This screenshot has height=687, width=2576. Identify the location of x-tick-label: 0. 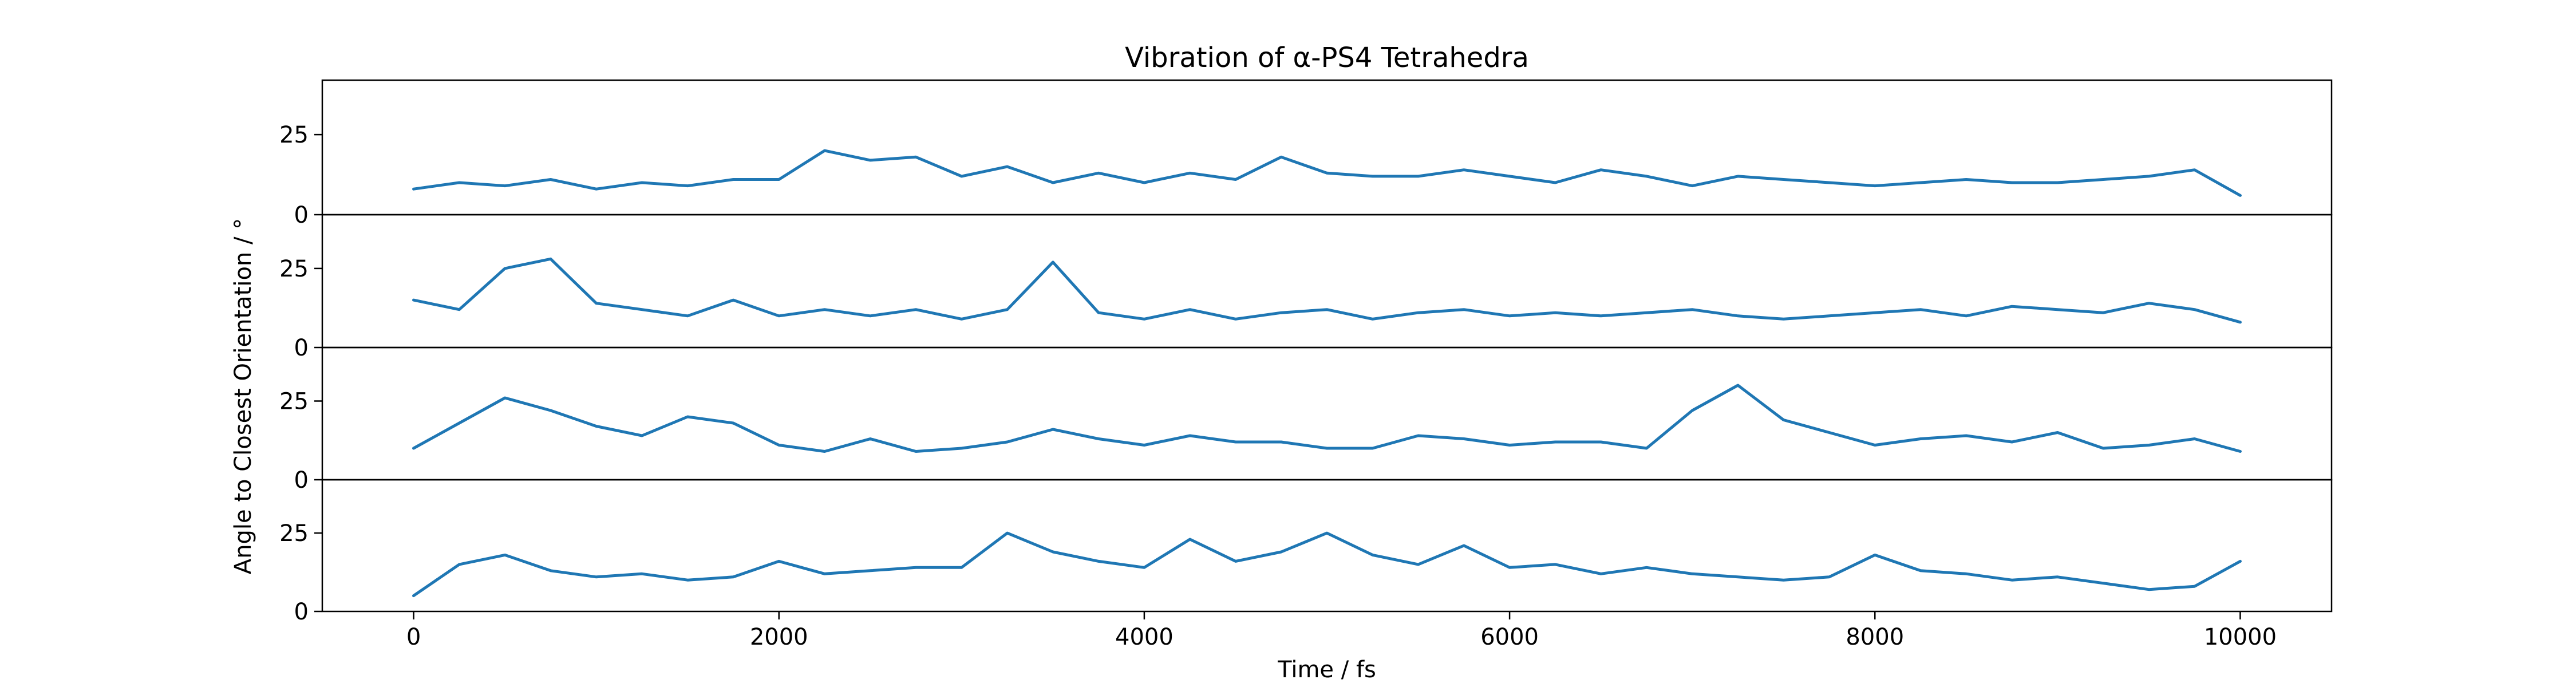
(413, 637).